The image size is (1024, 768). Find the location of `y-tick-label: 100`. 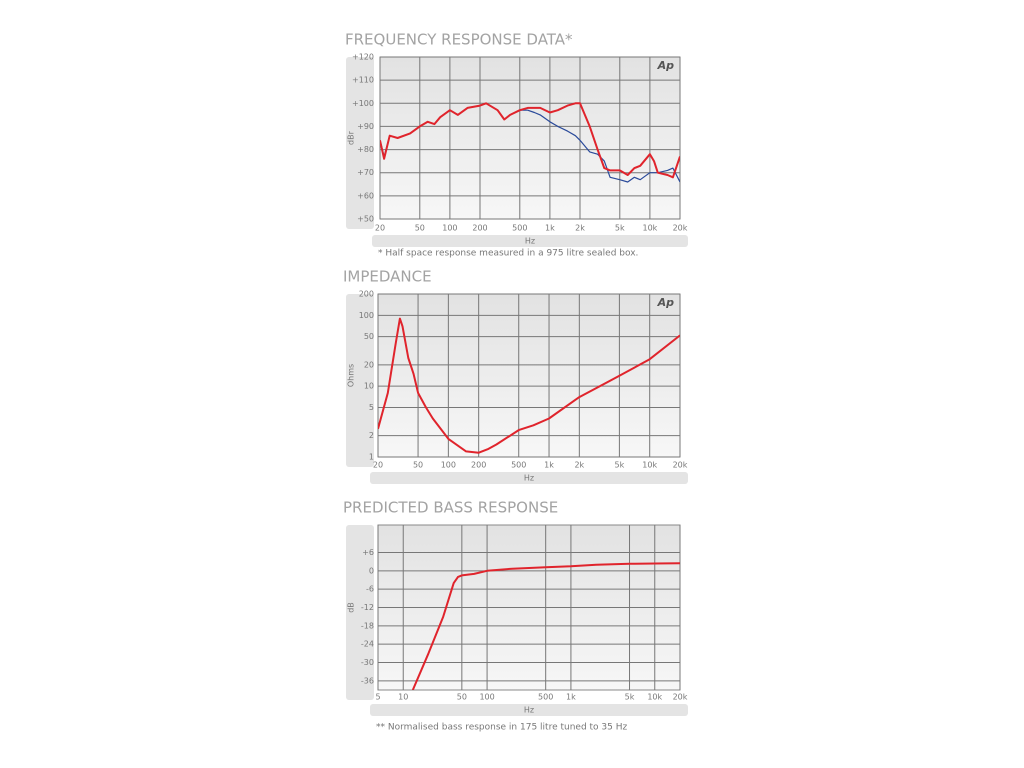

y-tick-label: 100 is located at coordinates (366, 315).